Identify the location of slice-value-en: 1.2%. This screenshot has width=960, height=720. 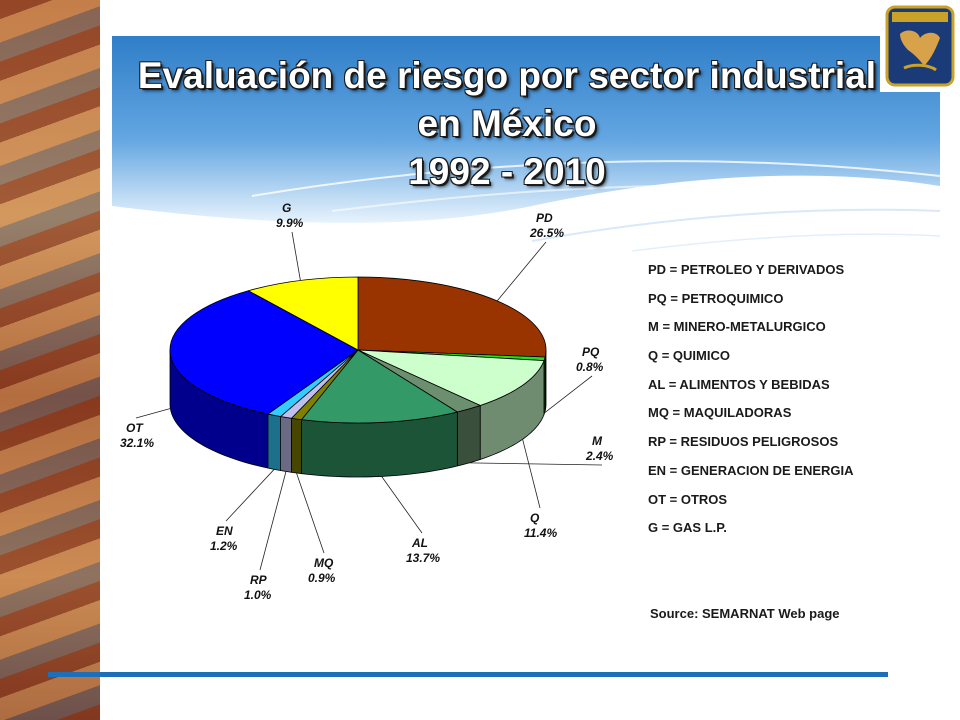
(224, 546).